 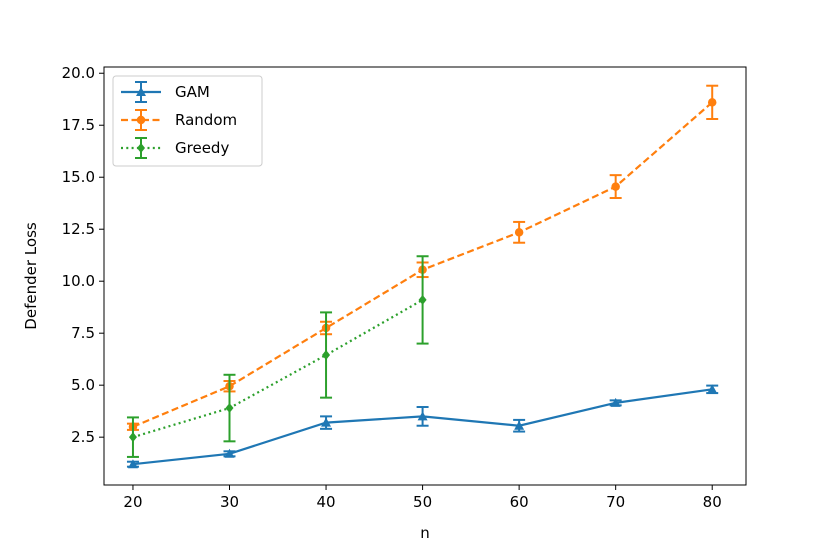 I want to click on legend-box, so click(x=187, y=121).